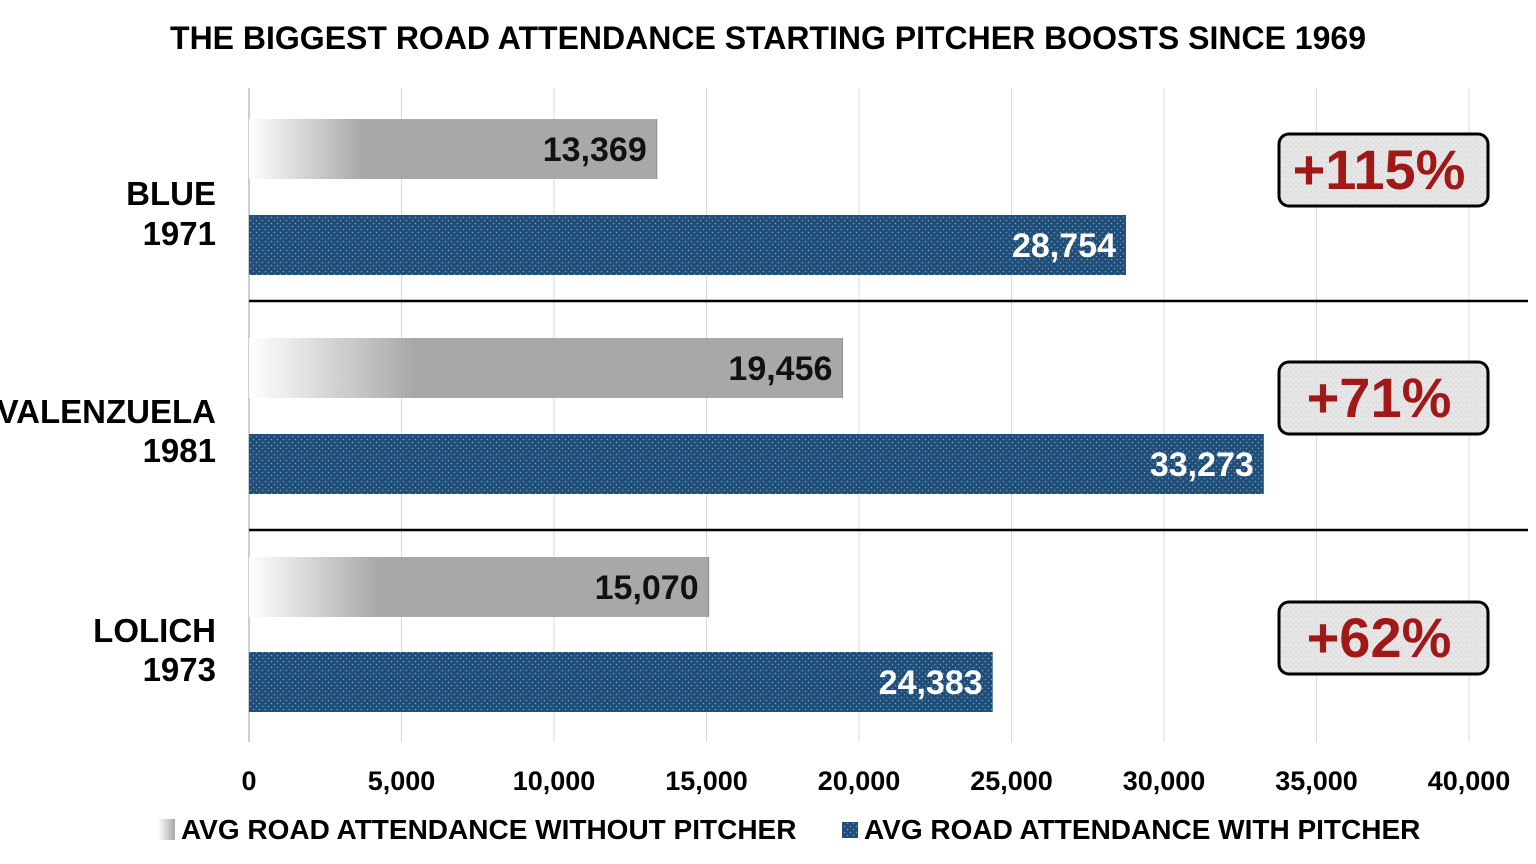 This screenshot has width=1536, height=864. What do you see at coordinates (402, 781) in the screenshot?
I see `x-tick-label: 5,000` at bounding box center [402, 781].